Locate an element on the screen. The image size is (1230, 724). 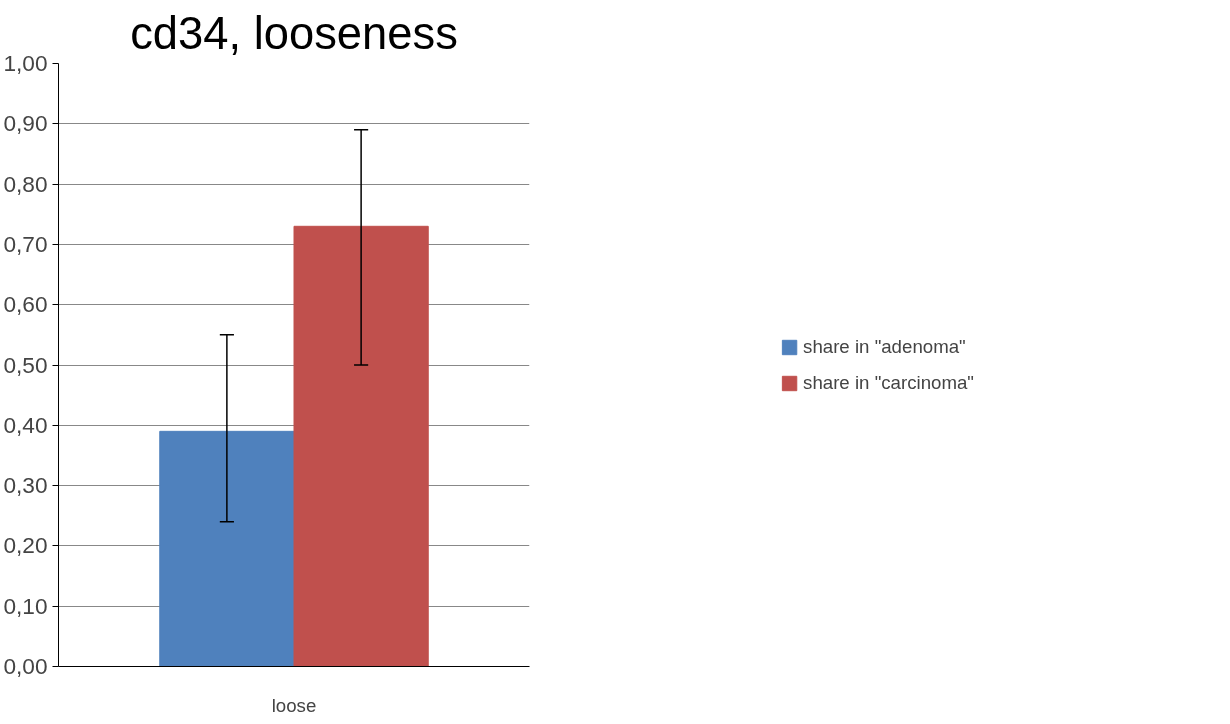
y-tick-label: 0,00 is located at coordinates (25, 666).